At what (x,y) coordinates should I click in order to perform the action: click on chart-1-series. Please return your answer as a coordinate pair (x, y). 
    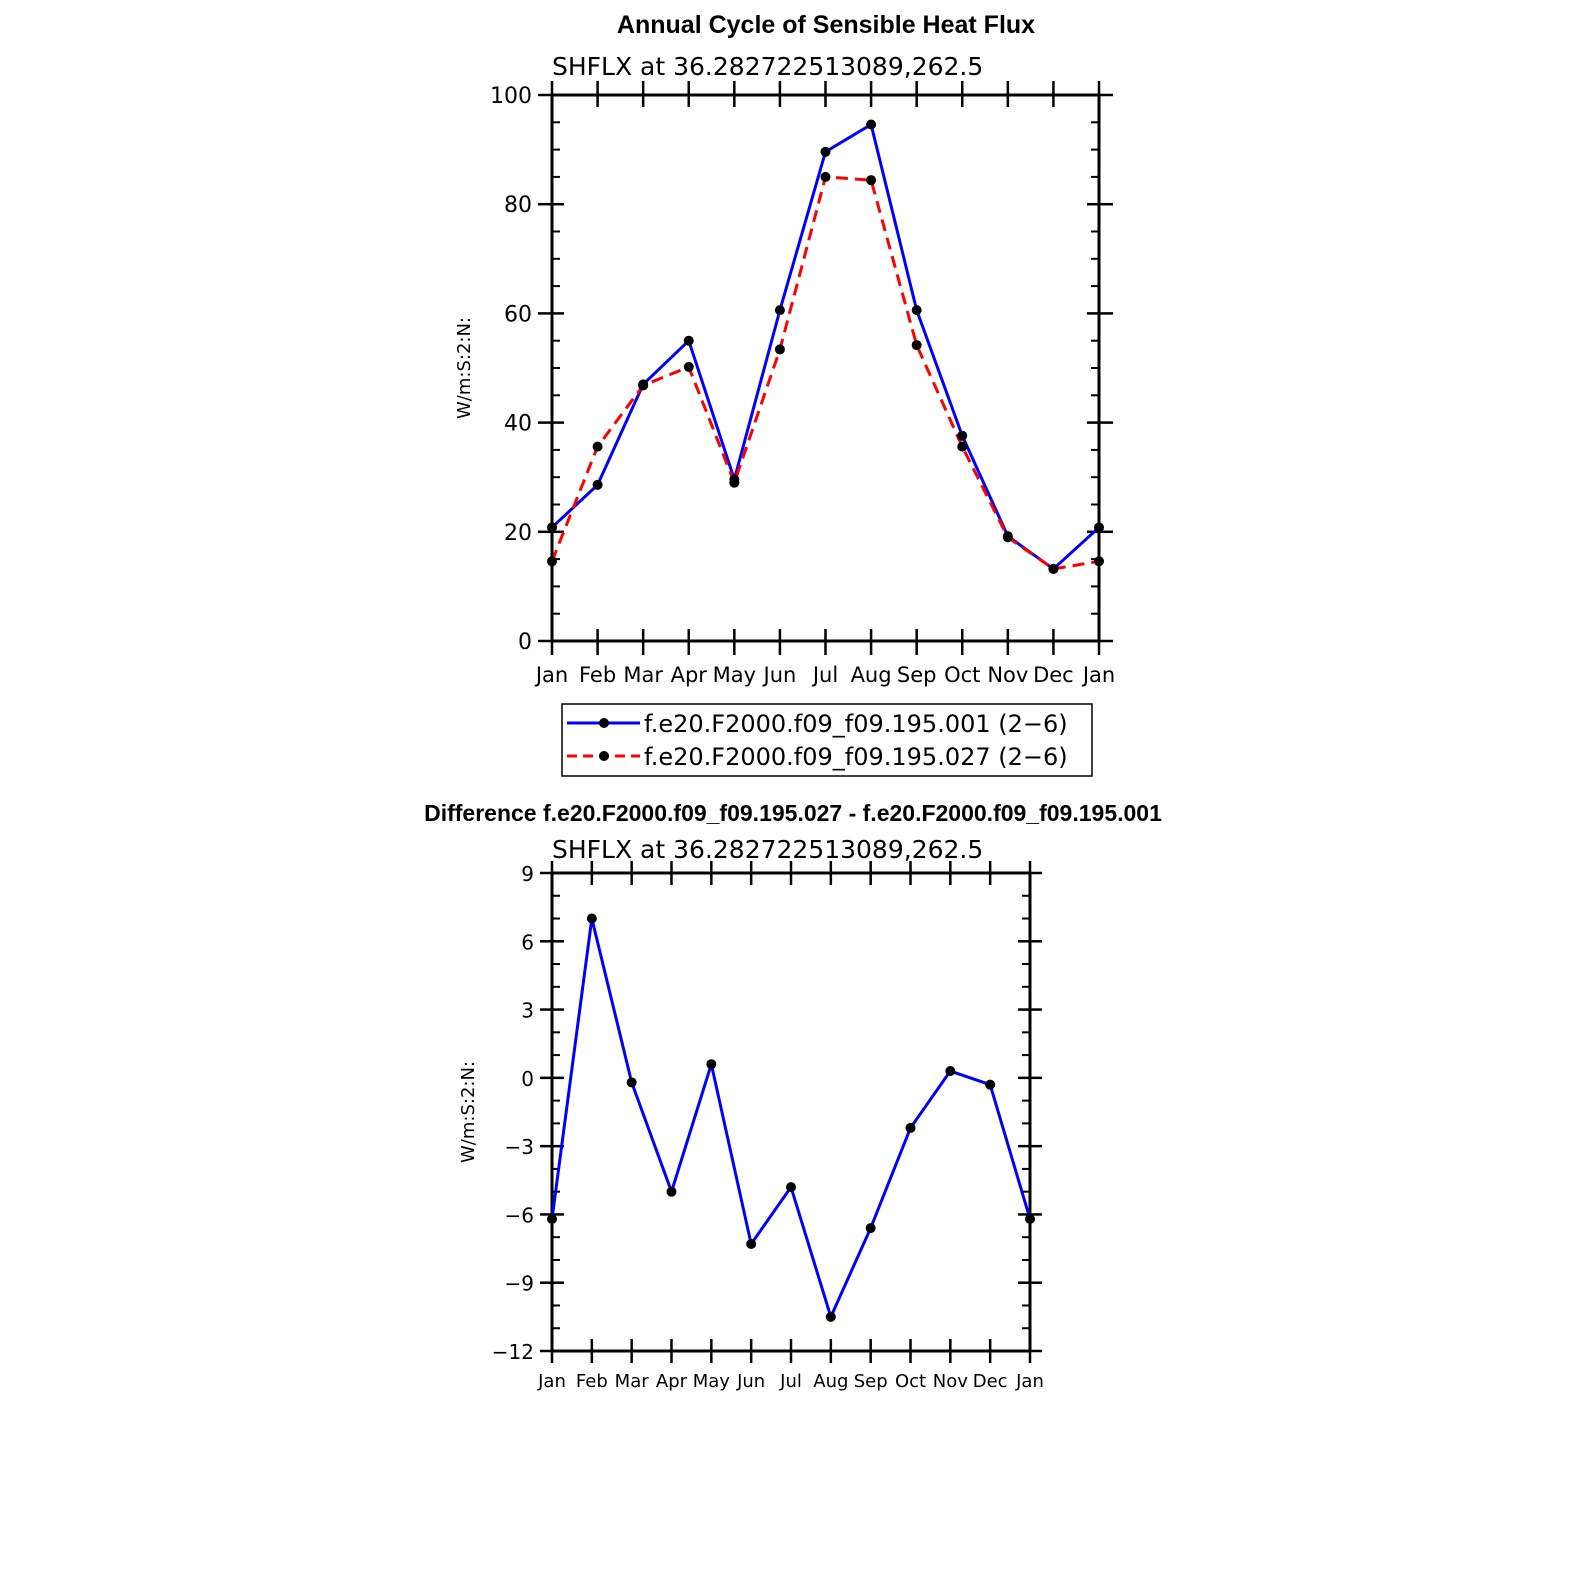
    Looking at the image, I should click on (825, 346).